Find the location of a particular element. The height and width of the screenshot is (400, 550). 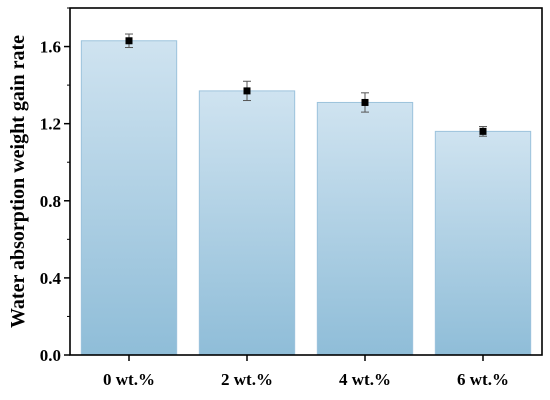

y-tick-label-3: 1.2 is located at coordinates (50, 124).